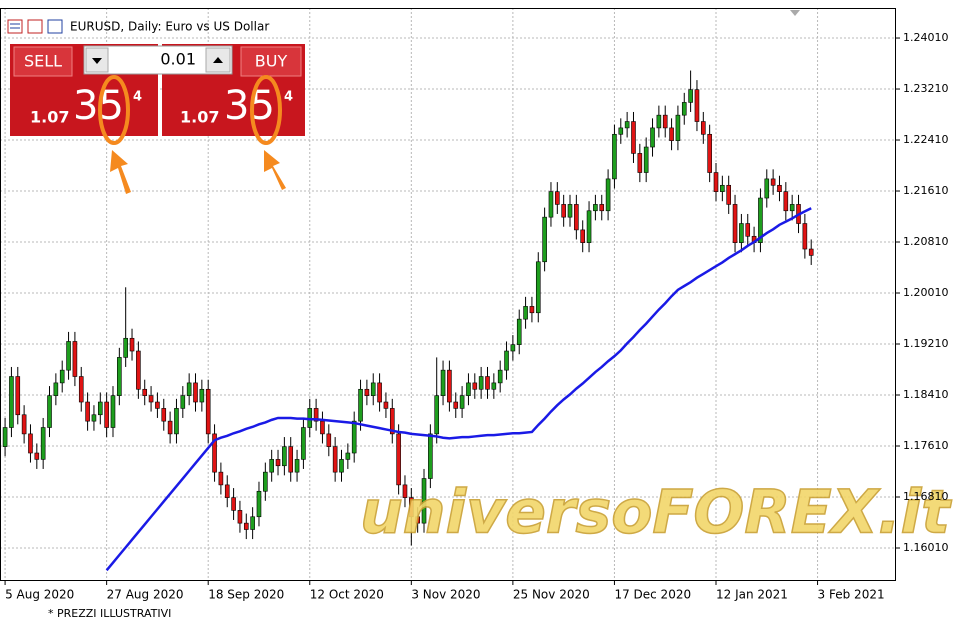 This screenshot has width=970, height=624. I want to click on shift-marker, so click(795, 13).